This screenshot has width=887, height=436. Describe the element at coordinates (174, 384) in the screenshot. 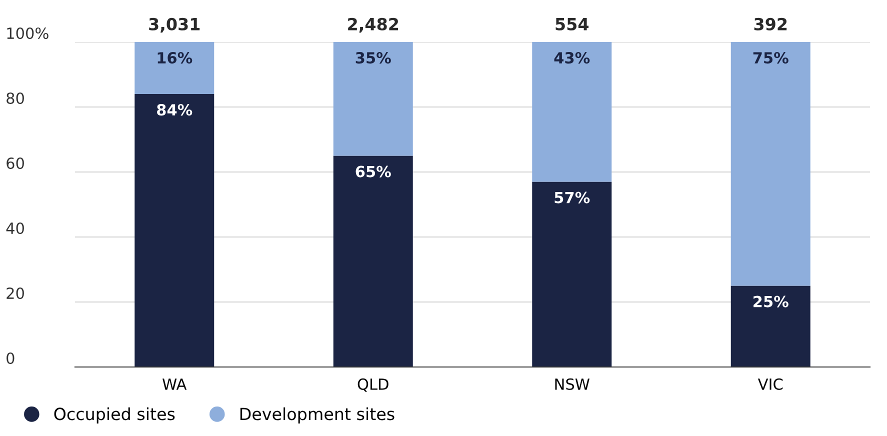

I see `x-tick-label: WA` at that location.